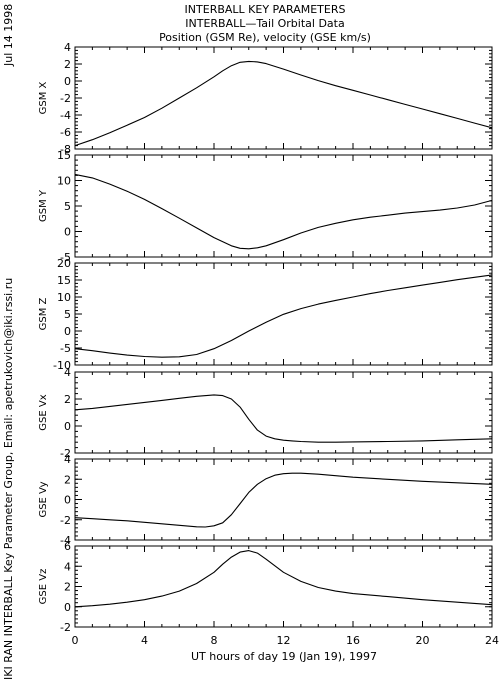 This screenshot has height=684, width=504. Describe the element at coordinates (284, 640) in the screenshot. I see `x-tick-label: 12` at that location.